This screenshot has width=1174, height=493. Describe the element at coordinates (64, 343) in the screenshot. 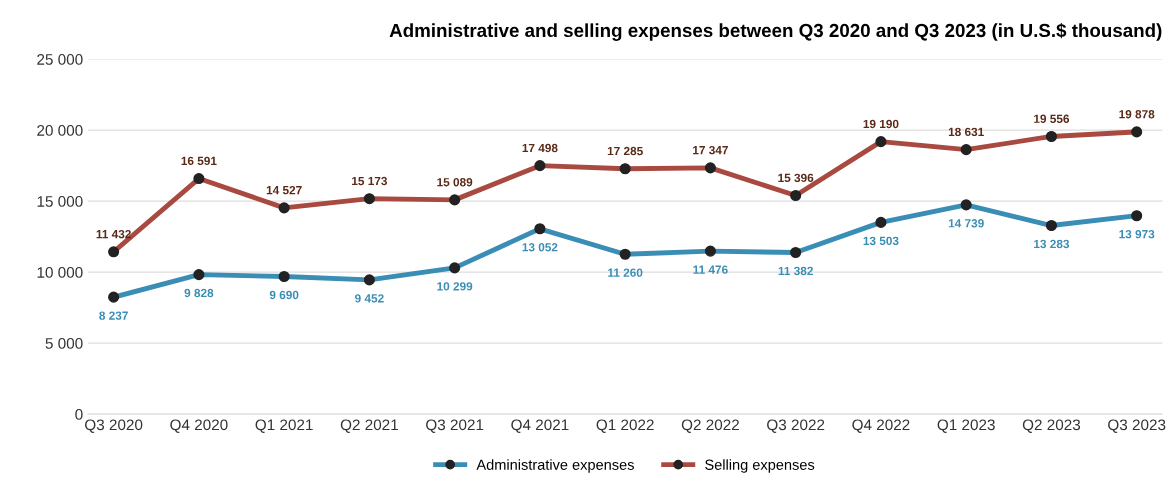

I see `y-tick-label: 5 000` at that location.